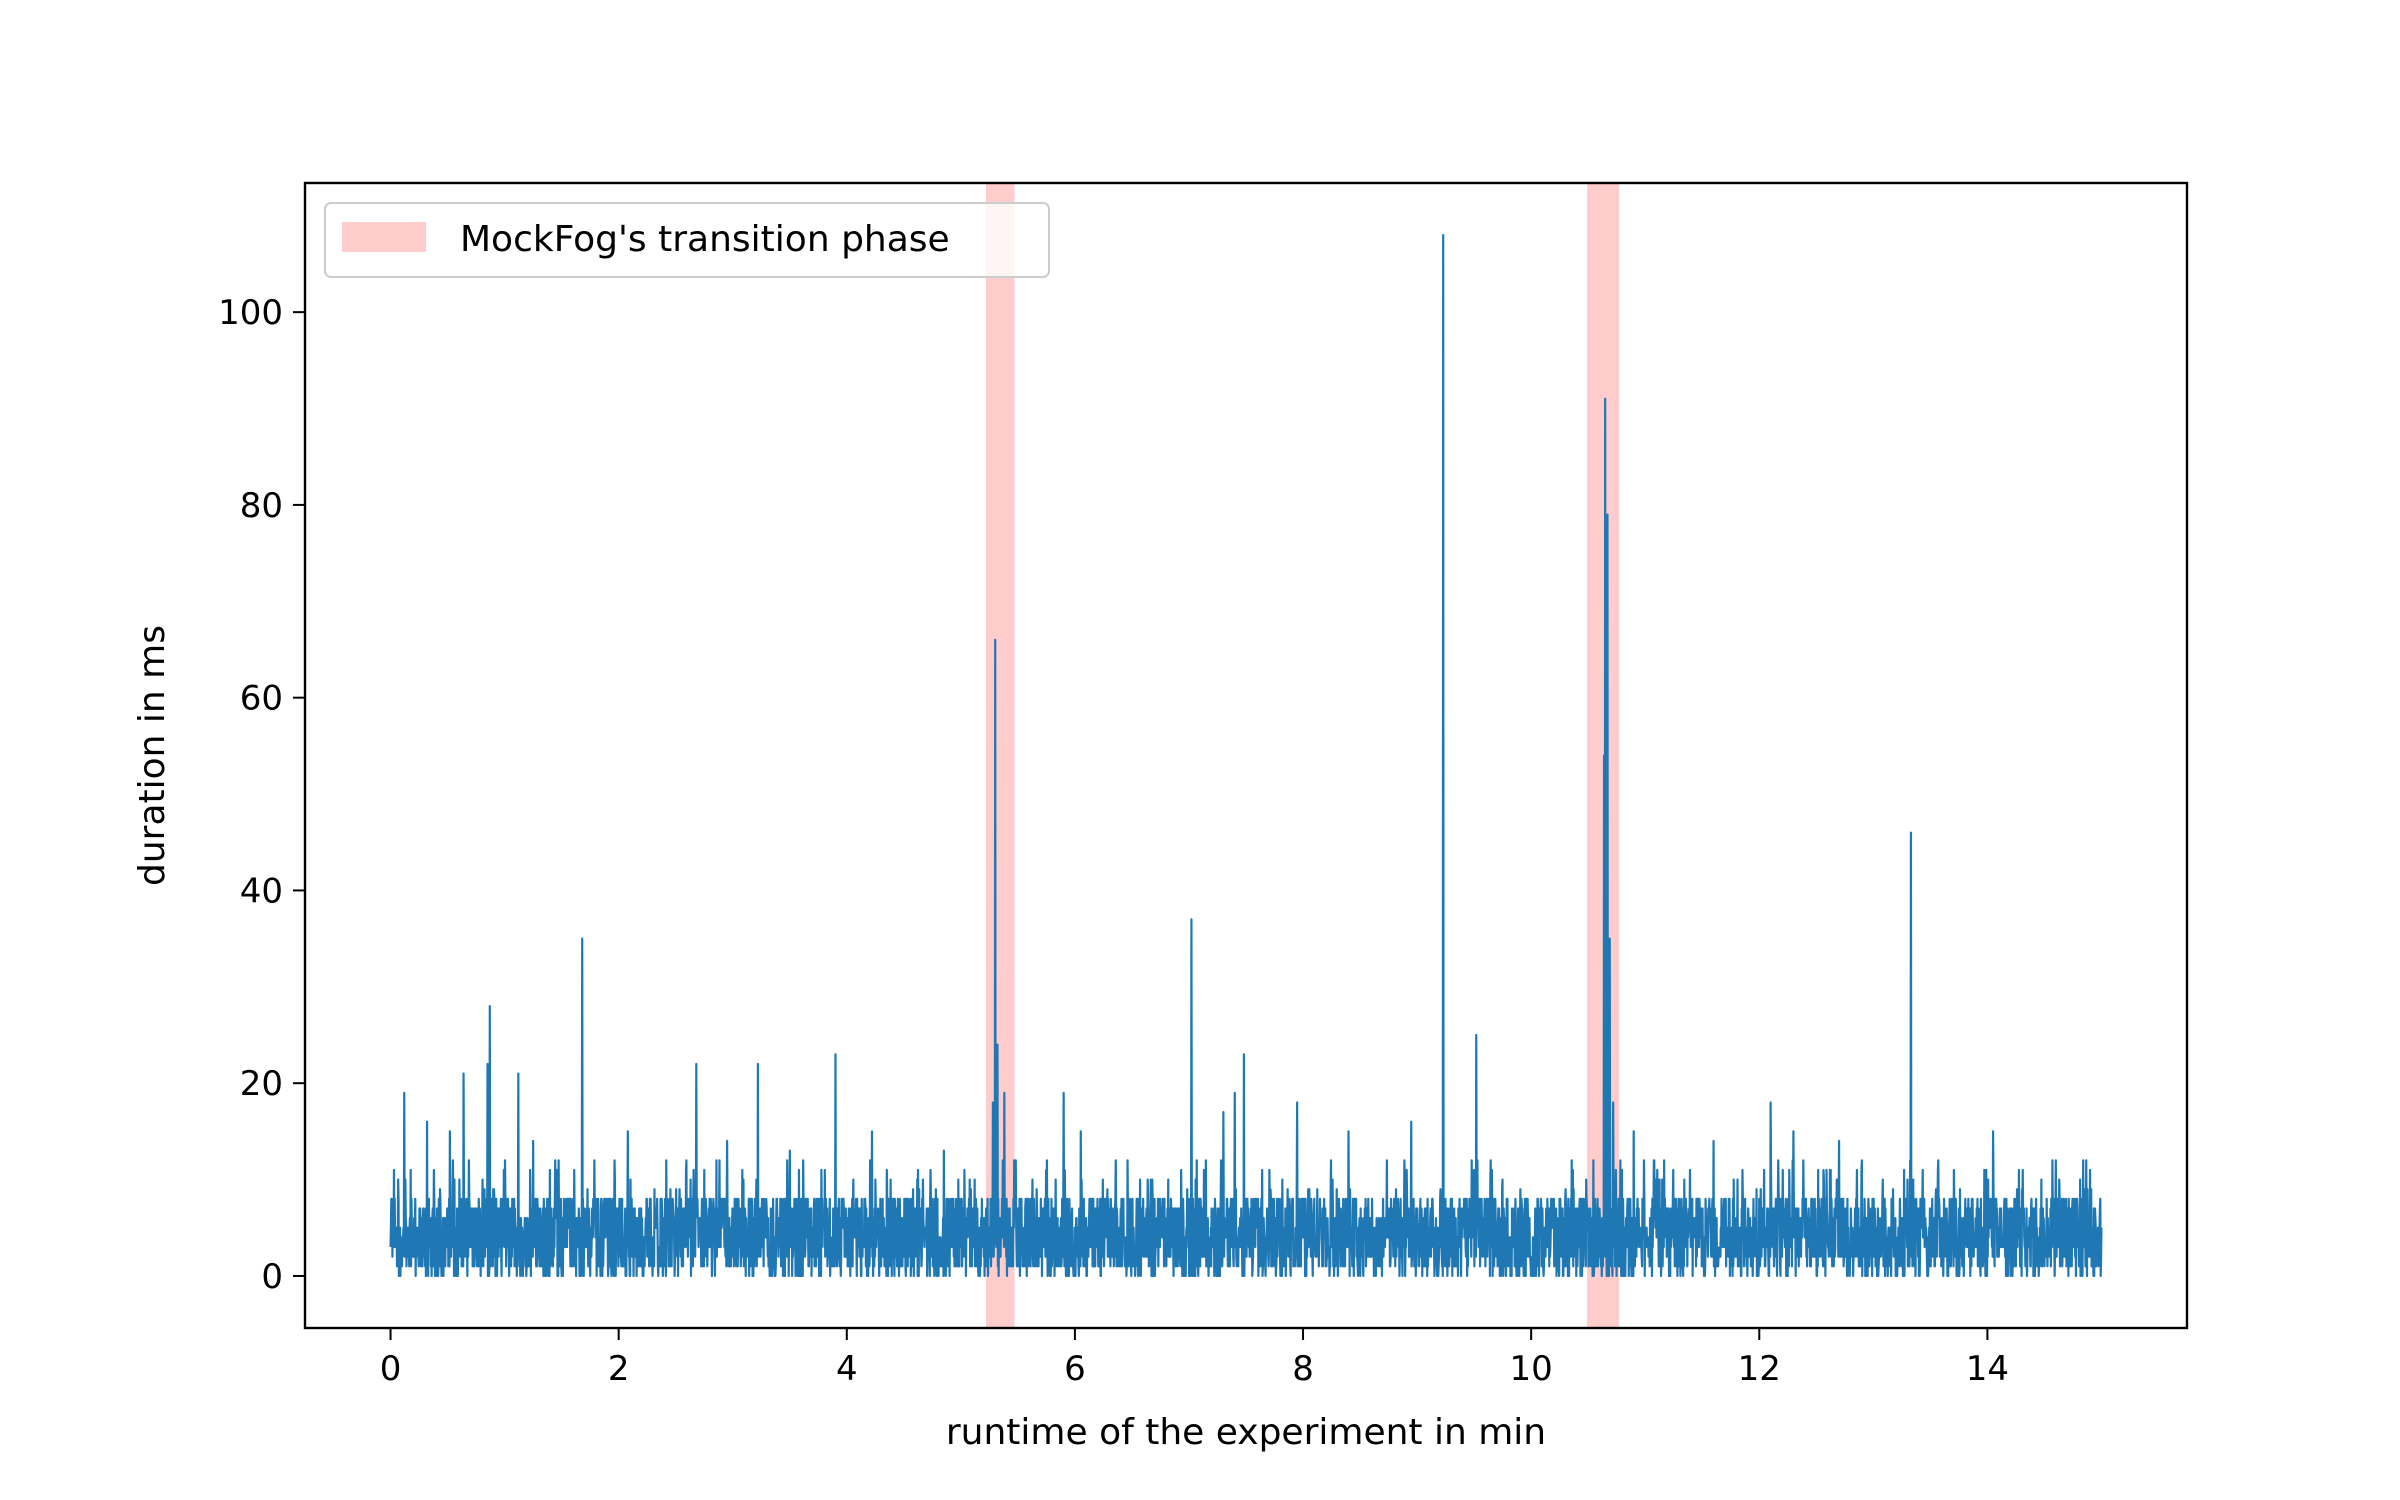 This screenshot has width=2400, height=1500. I want to click on x-tick-label: 12, so click(1759, 1369).